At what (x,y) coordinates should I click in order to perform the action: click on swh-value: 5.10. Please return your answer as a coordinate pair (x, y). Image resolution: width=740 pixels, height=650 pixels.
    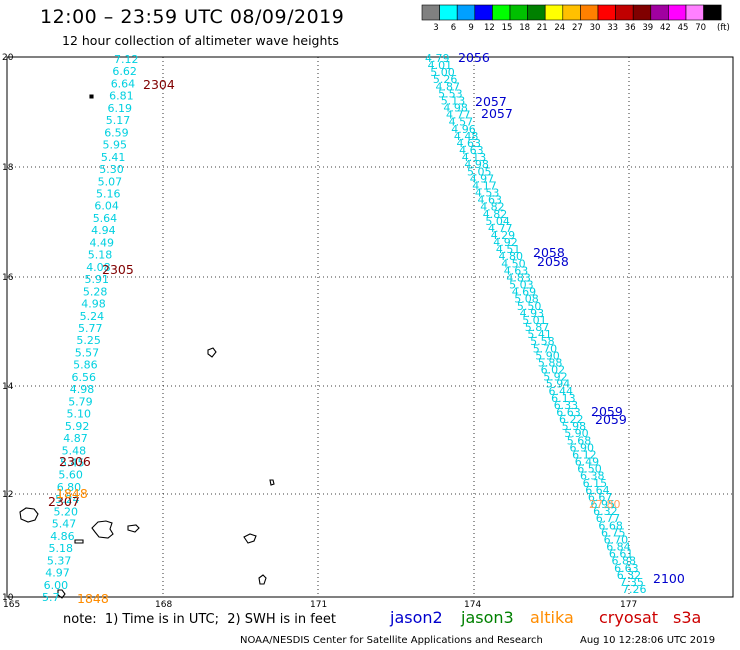
    Looking at the image, I should click on (79, 414).